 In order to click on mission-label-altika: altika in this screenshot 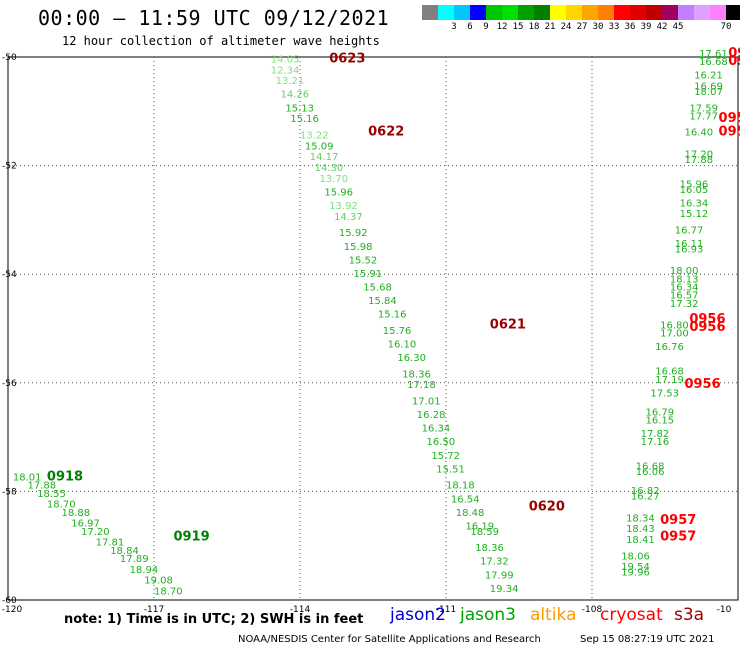, I will do `click(553, 615)`.